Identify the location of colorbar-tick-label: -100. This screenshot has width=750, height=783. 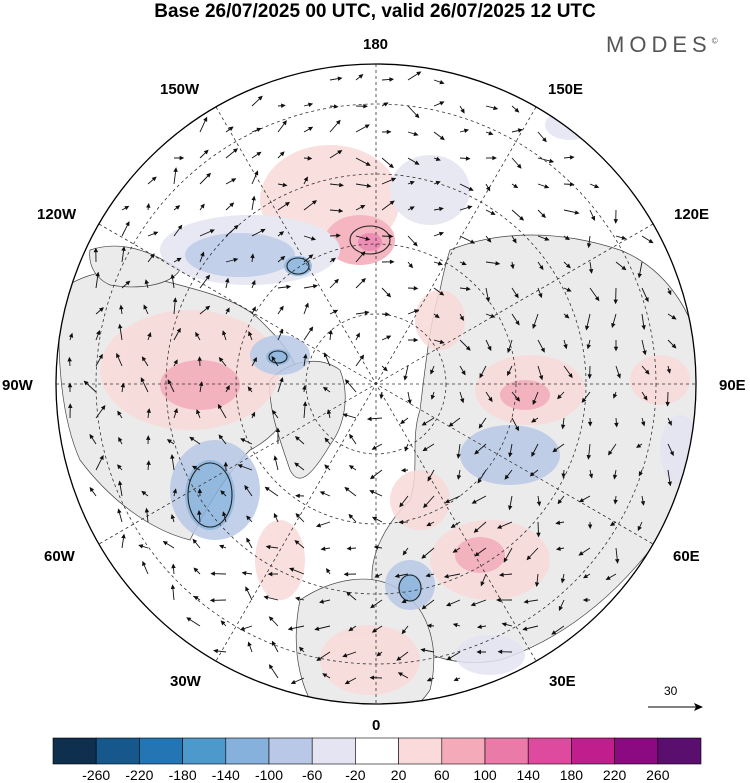
(269, 775).